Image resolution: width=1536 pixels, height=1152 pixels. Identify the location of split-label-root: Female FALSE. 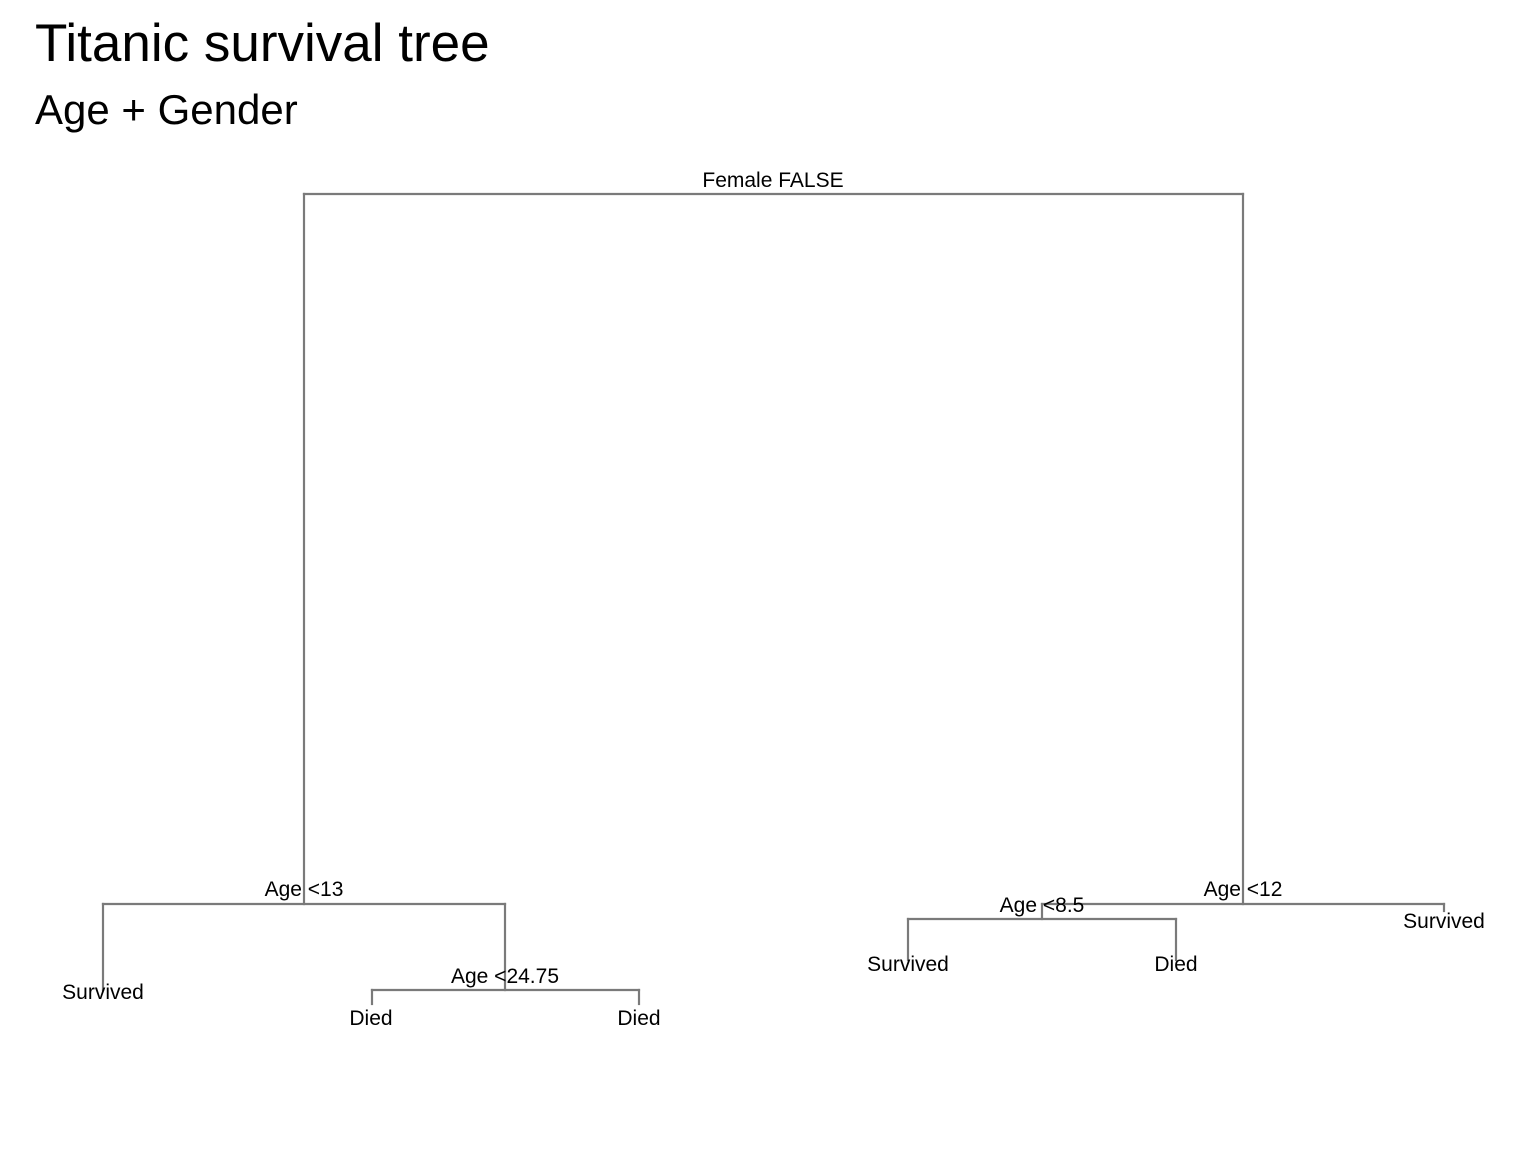
(772, 180).